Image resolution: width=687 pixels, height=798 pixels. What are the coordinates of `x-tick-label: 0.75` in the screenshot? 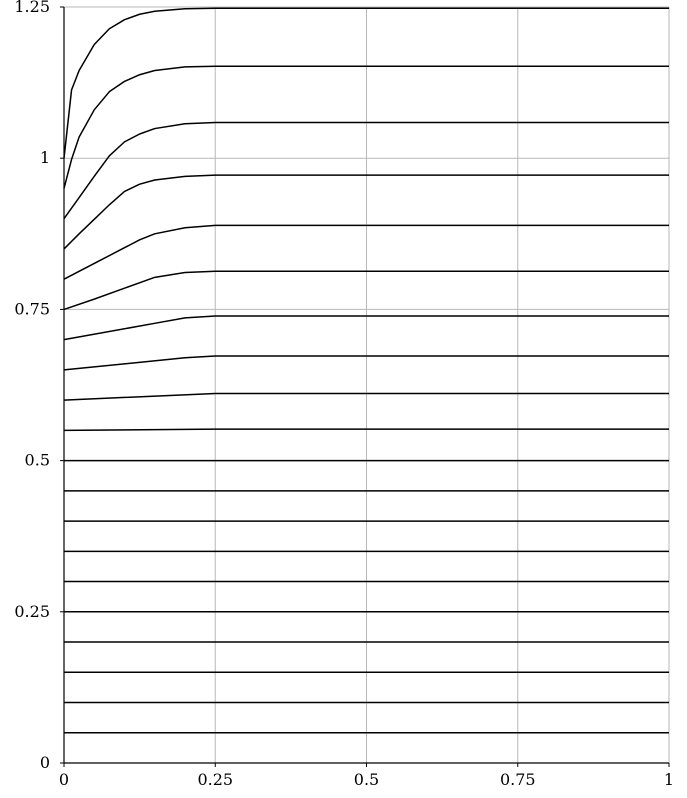 It's located at (518, 779).